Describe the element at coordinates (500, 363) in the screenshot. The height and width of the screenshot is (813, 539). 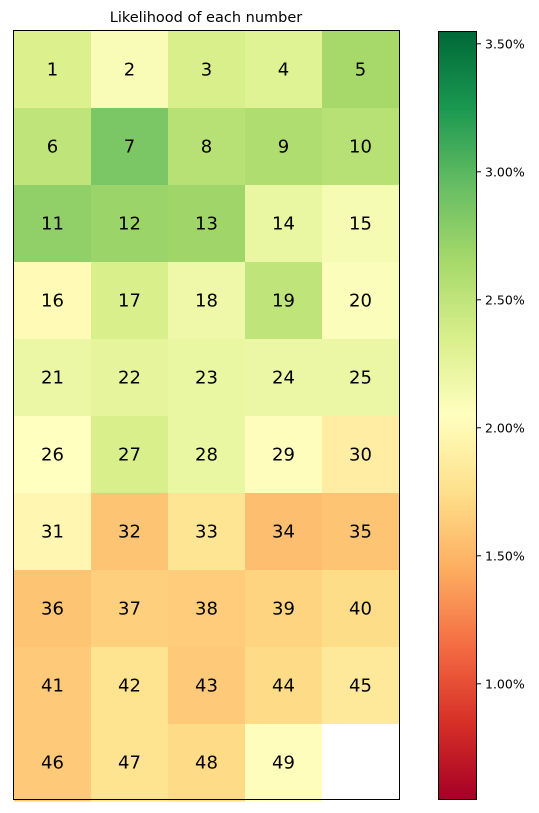
I see `colorbar-ticks: 1.00% 1.50% 2.00% 2.50% 3.00% 3.50%` at that location.